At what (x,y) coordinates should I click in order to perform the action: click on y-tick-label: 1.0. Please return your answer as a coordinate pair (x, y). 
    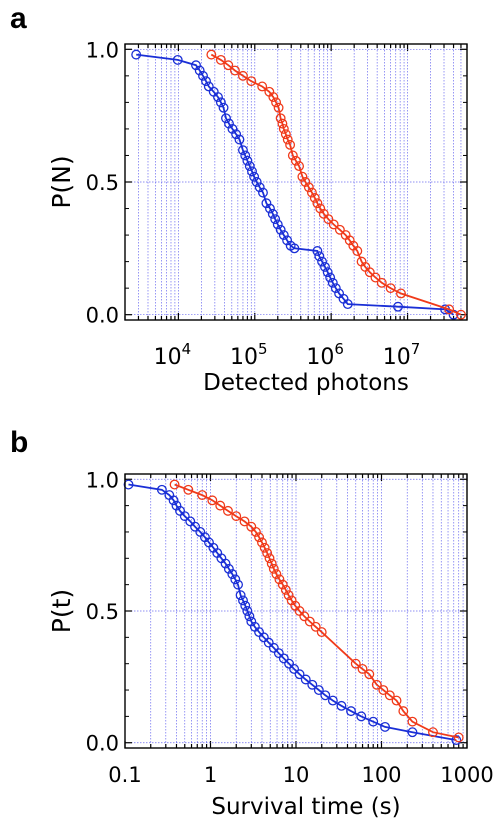
    Looking at the image, I should click on (102, 50).